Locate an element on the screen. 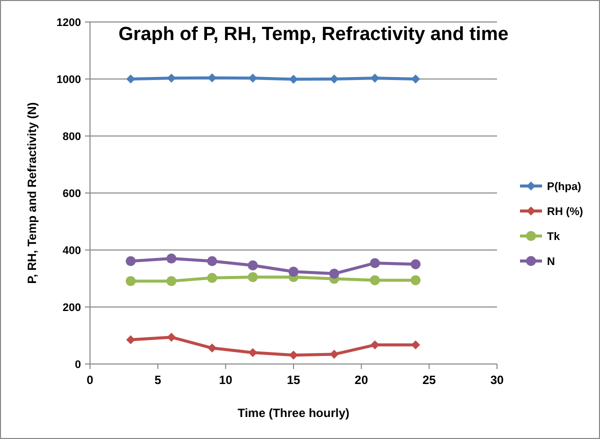 Image resolution: width=600 pixels, height=439 pixels. legend-label: Tk is located at coordinates (554, 236).